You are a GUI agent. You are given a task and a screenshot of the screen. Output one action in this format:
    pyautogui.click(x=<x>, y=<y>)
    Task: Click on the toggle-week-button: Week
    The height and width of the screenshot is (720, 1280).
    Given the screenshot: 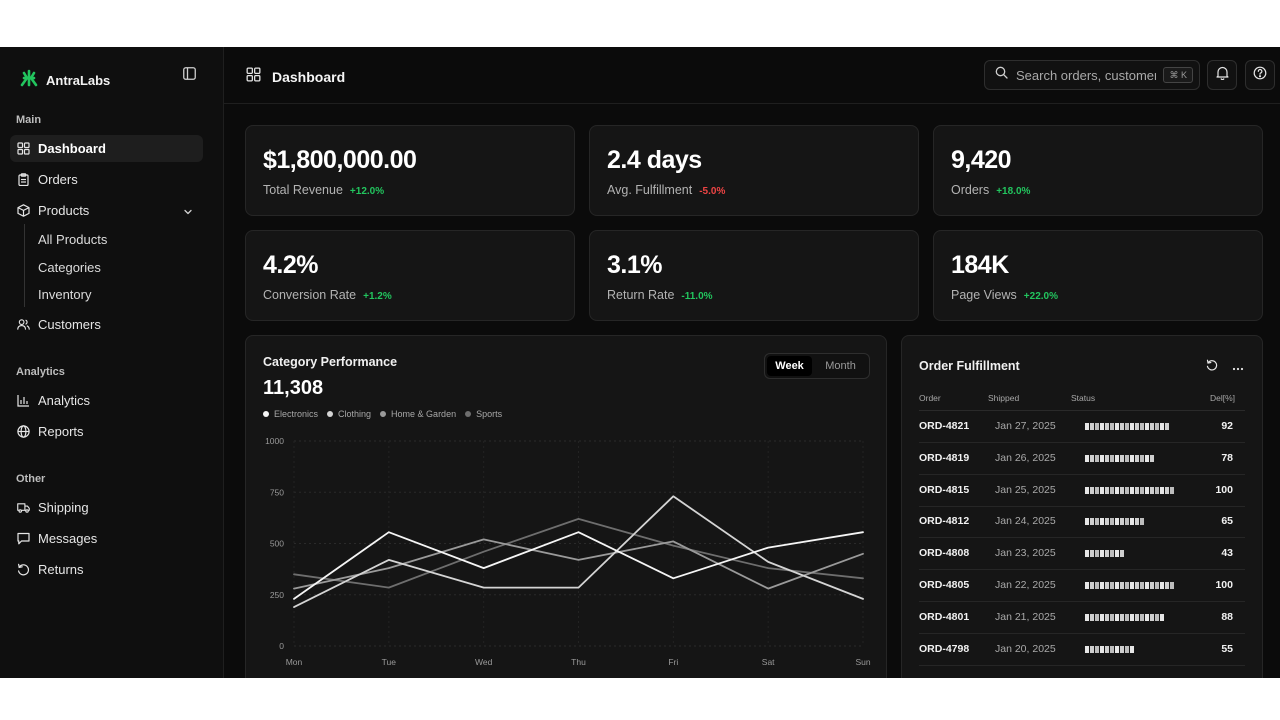 What is the action you would take?
    pyautogui.click(x=790, y=366)
    